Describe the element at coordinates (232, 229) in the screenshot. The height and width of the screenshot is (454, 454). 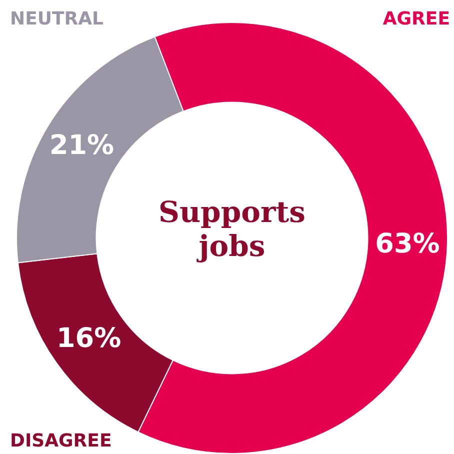
I see `text: Supports jobs` at that location.